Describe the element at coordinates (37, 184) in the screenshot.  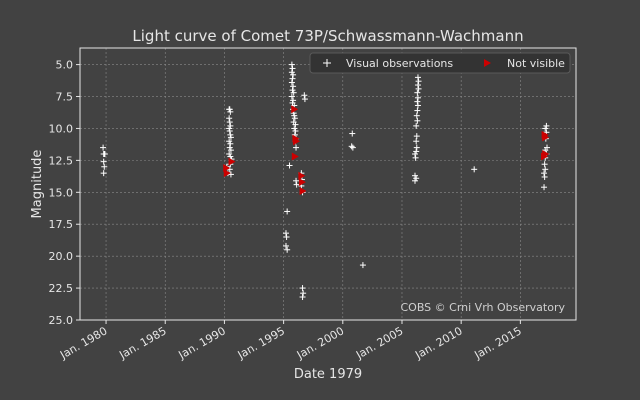
I see `y-axis-label: Magnitude` at that location.